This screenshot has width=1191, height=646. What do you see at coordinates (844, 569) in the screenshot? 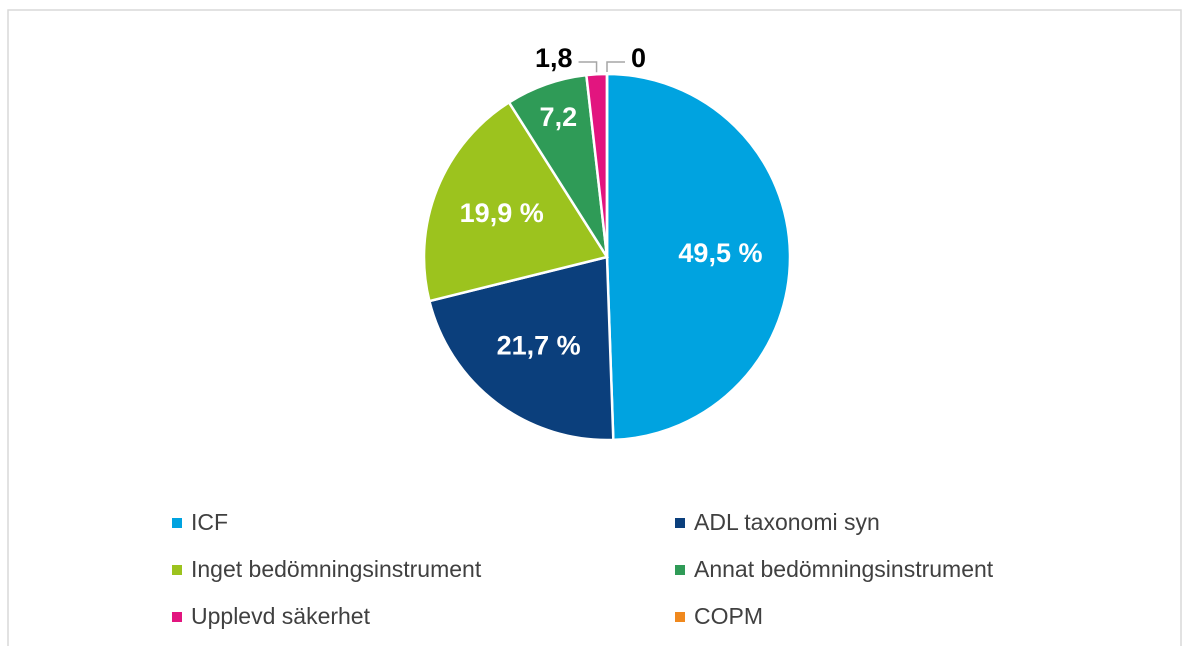
I see `legend-label: Annat bedömningsinstrument` at bounding box center [844, 569].